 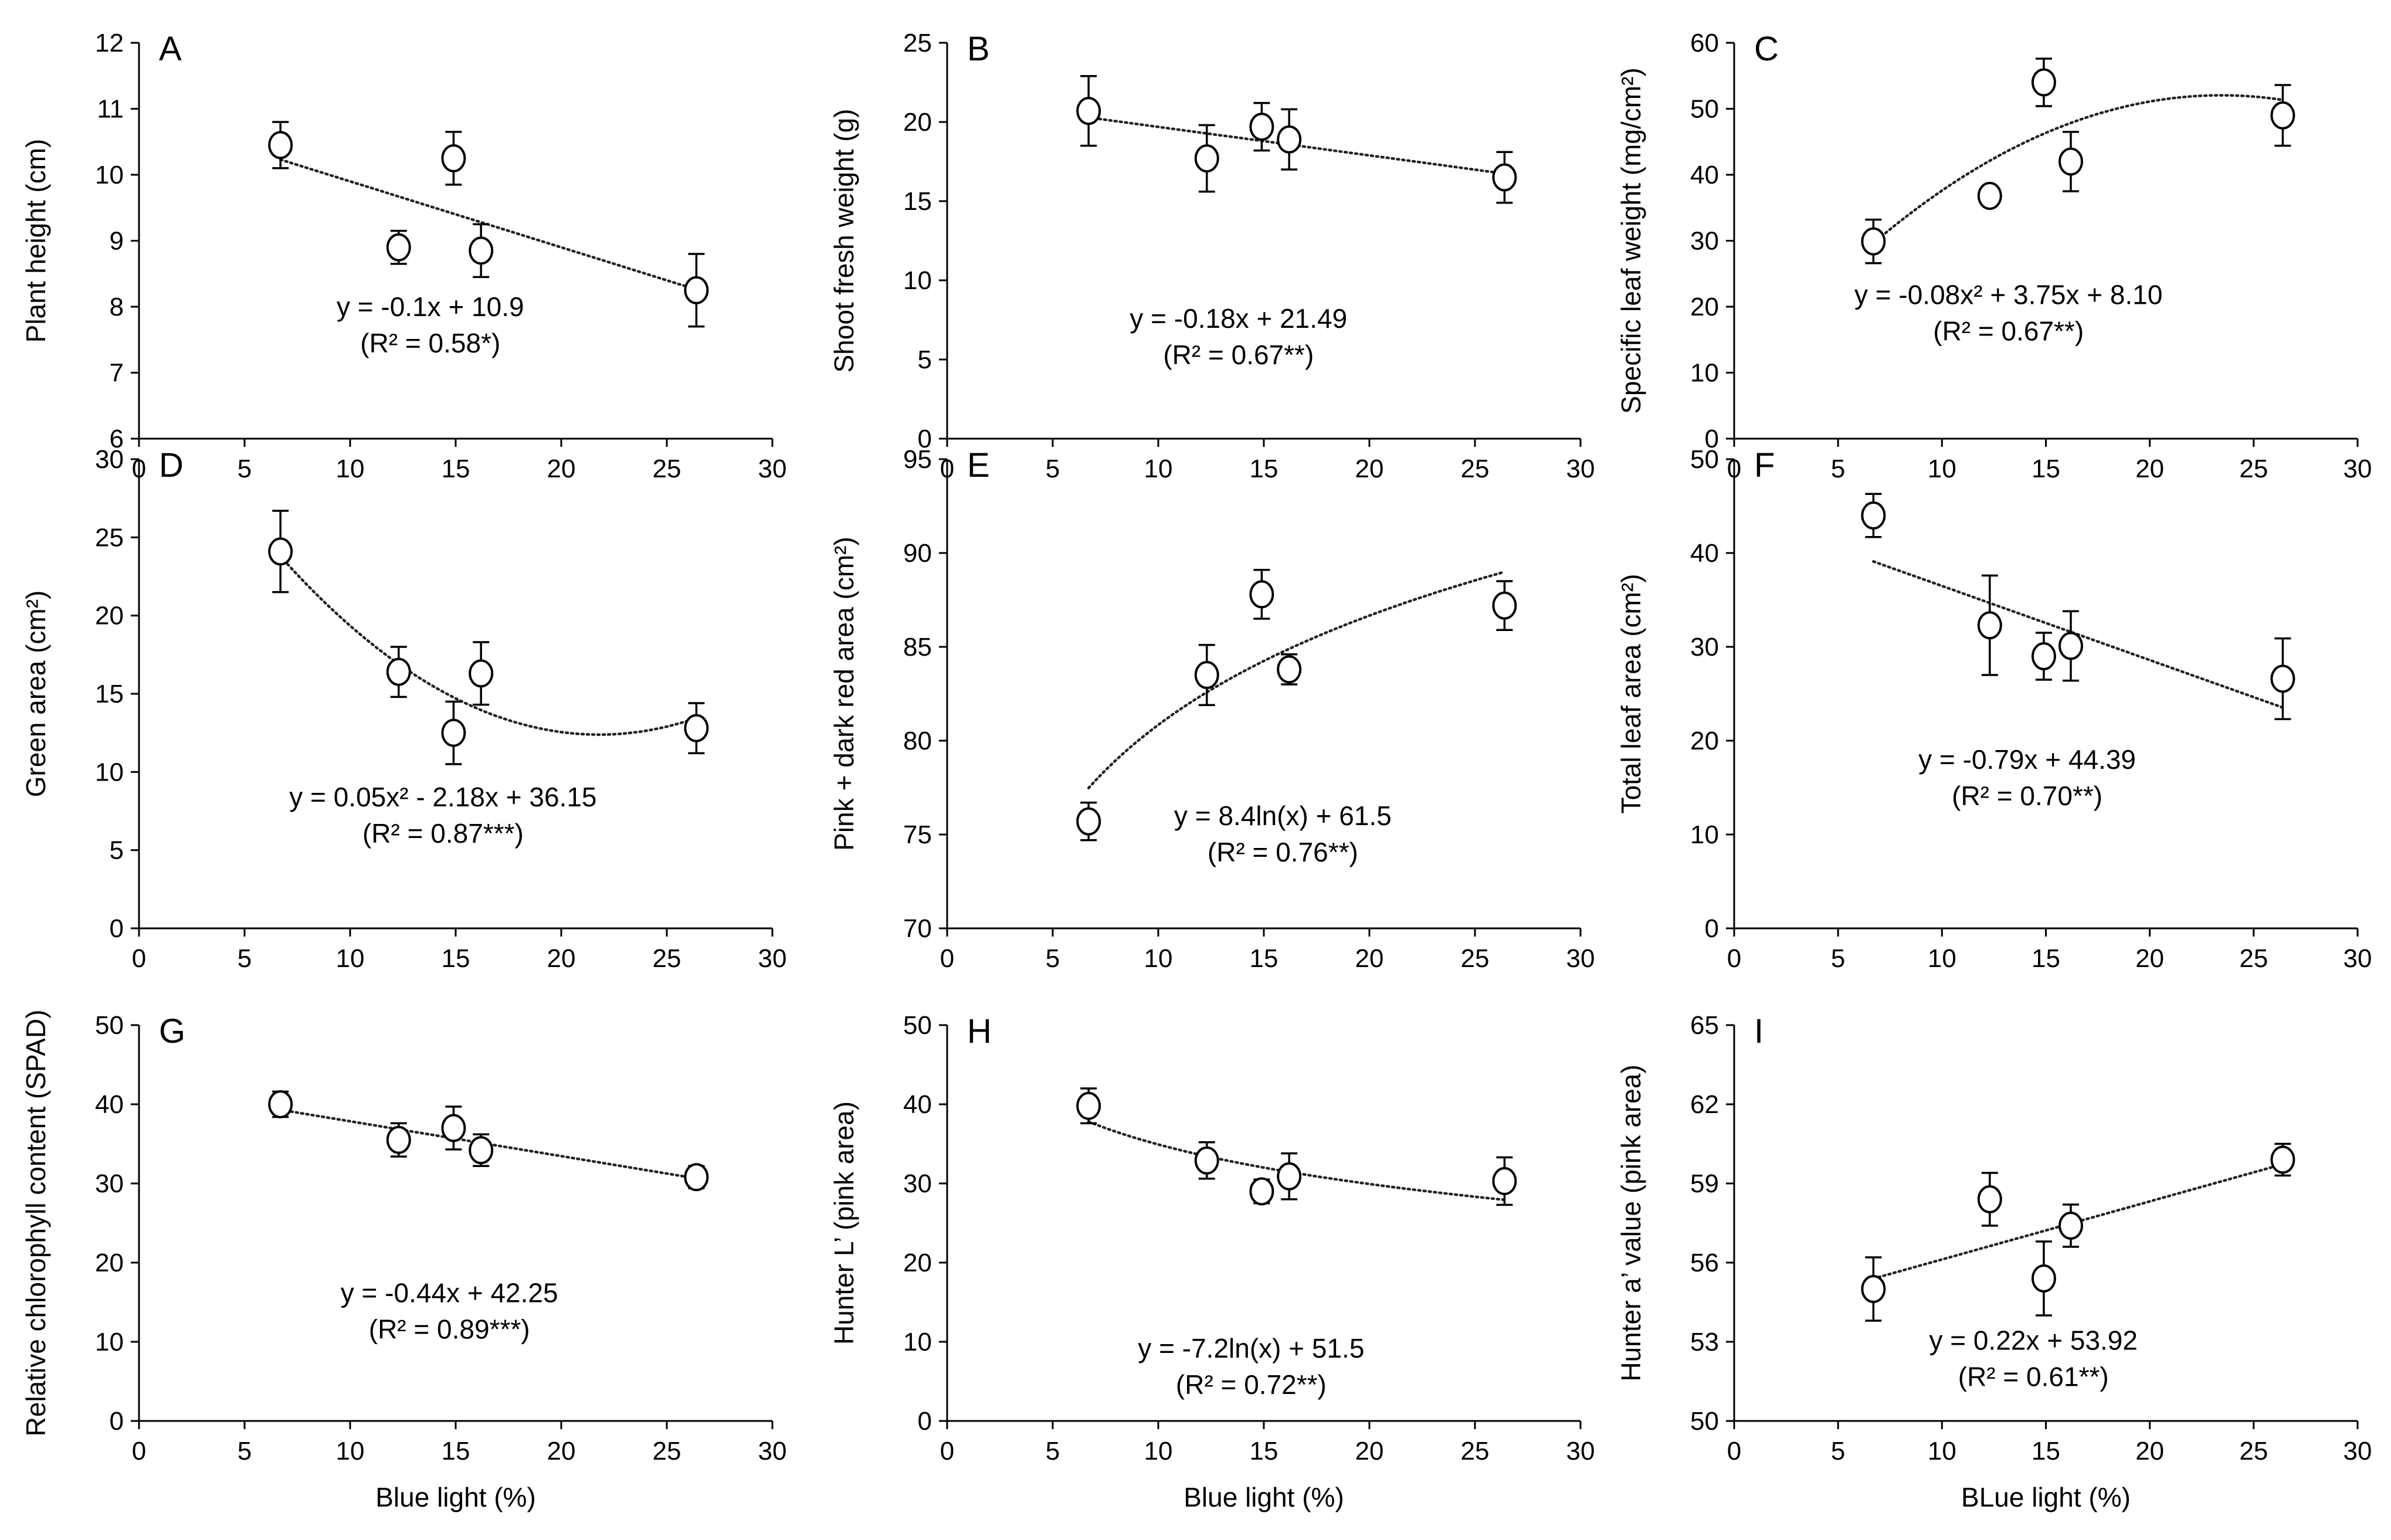 What do you see at coordinates (917, 741) in the screenshot?
I see `y-tick-label: 80` at bounding box center [917, 741].